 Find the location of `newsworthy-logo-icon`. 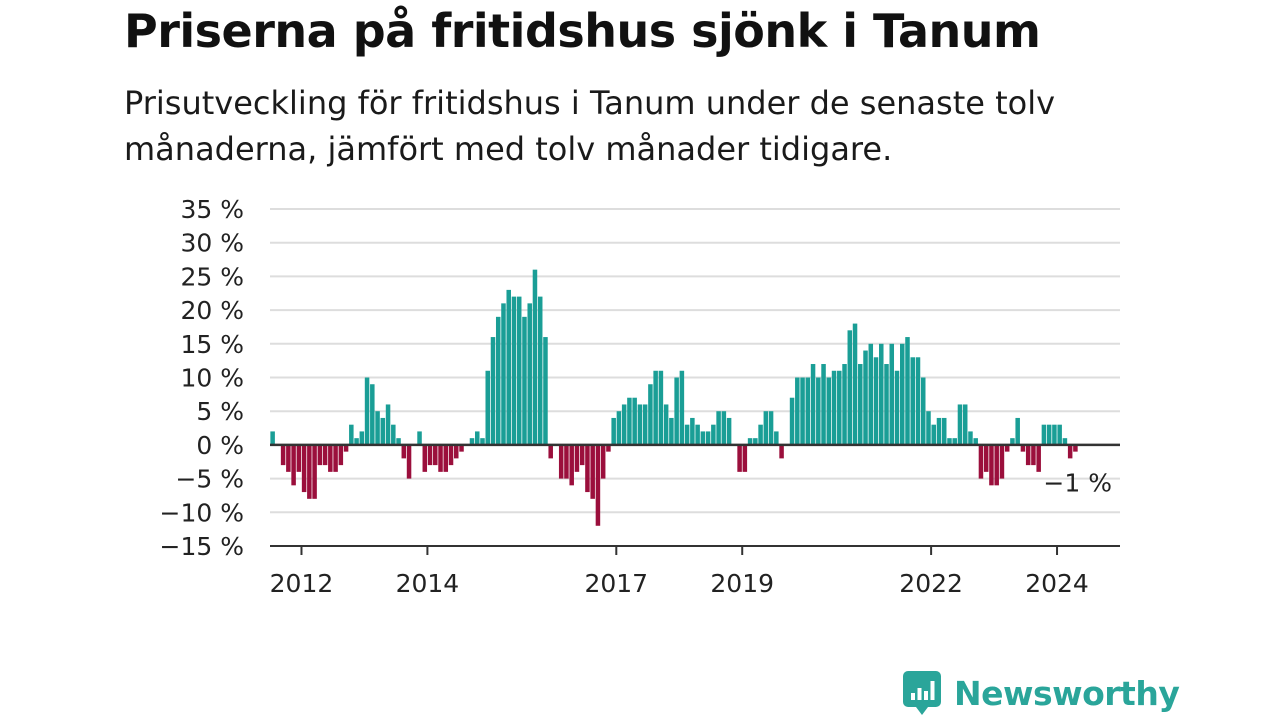

newsworthy-logo-icon is located at coordinates (922, 693).